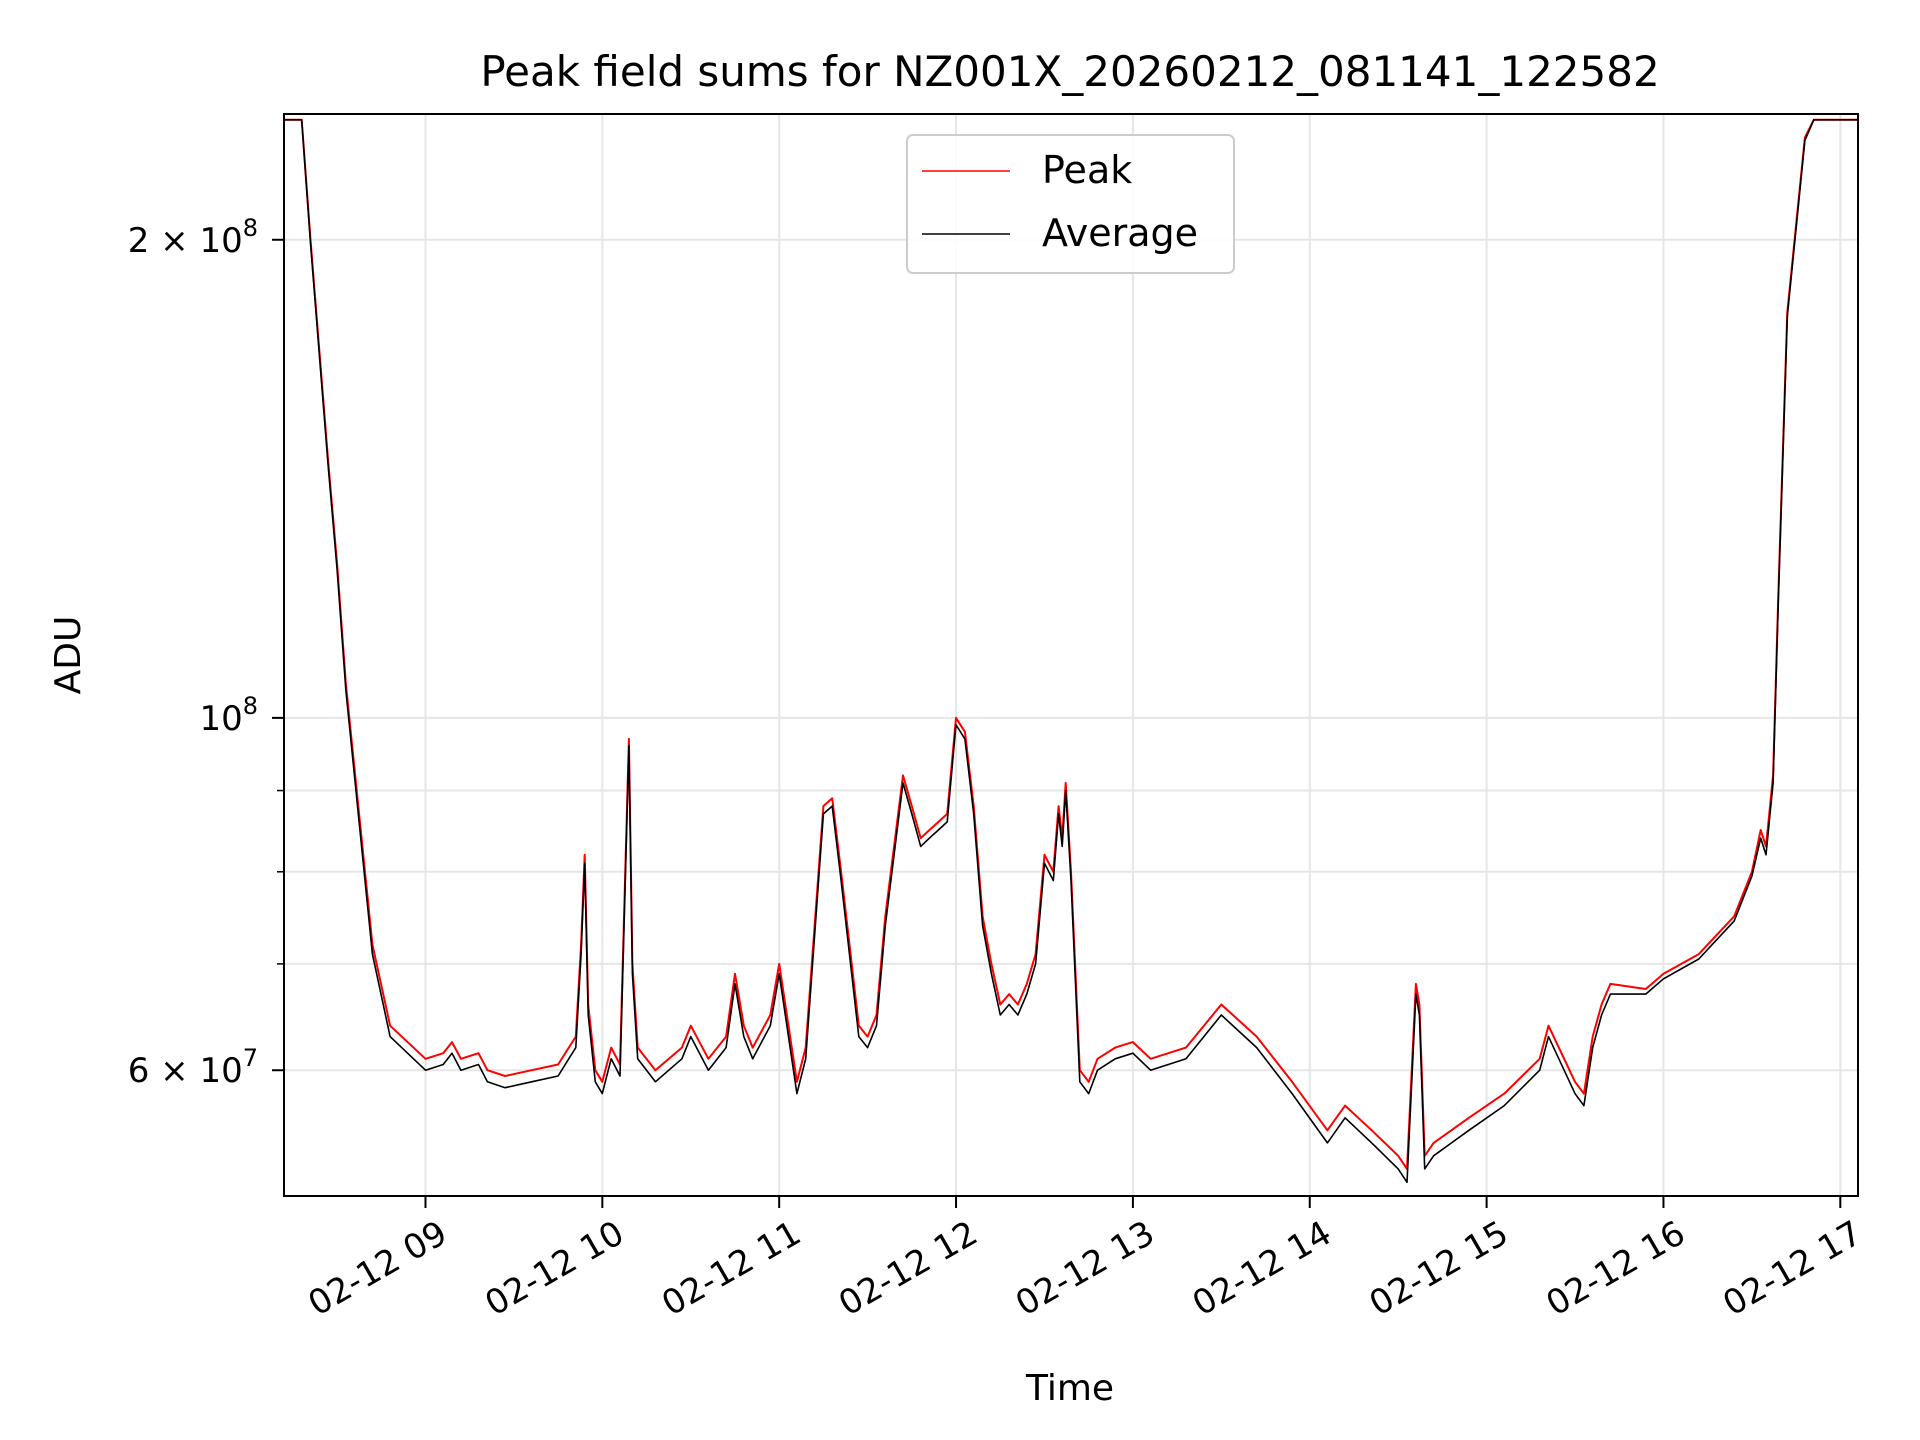 The image size is (1920, 1440). I want to click on y-axis-label: ADU, so click(68, 655).